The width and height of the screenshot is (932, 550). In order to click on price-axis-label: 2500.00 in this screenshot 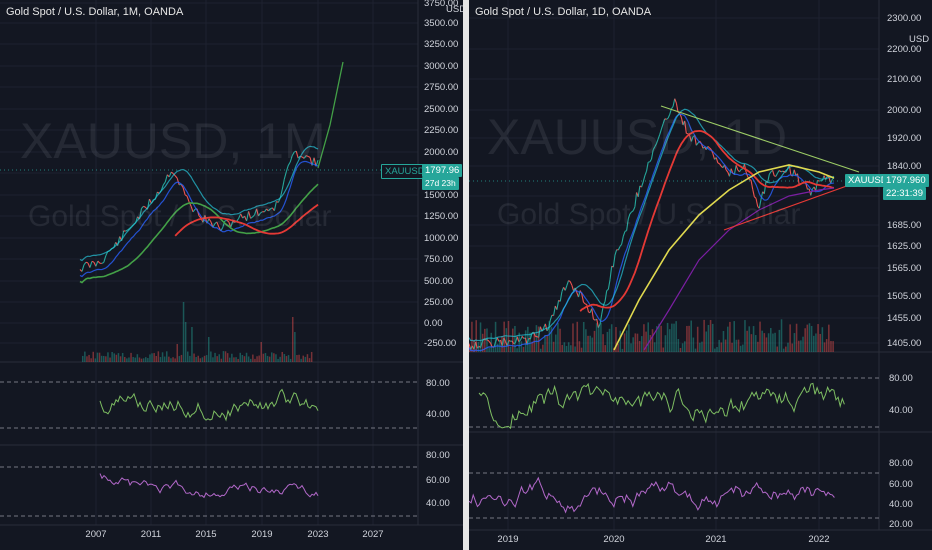, I will do `click(441, 109)`.